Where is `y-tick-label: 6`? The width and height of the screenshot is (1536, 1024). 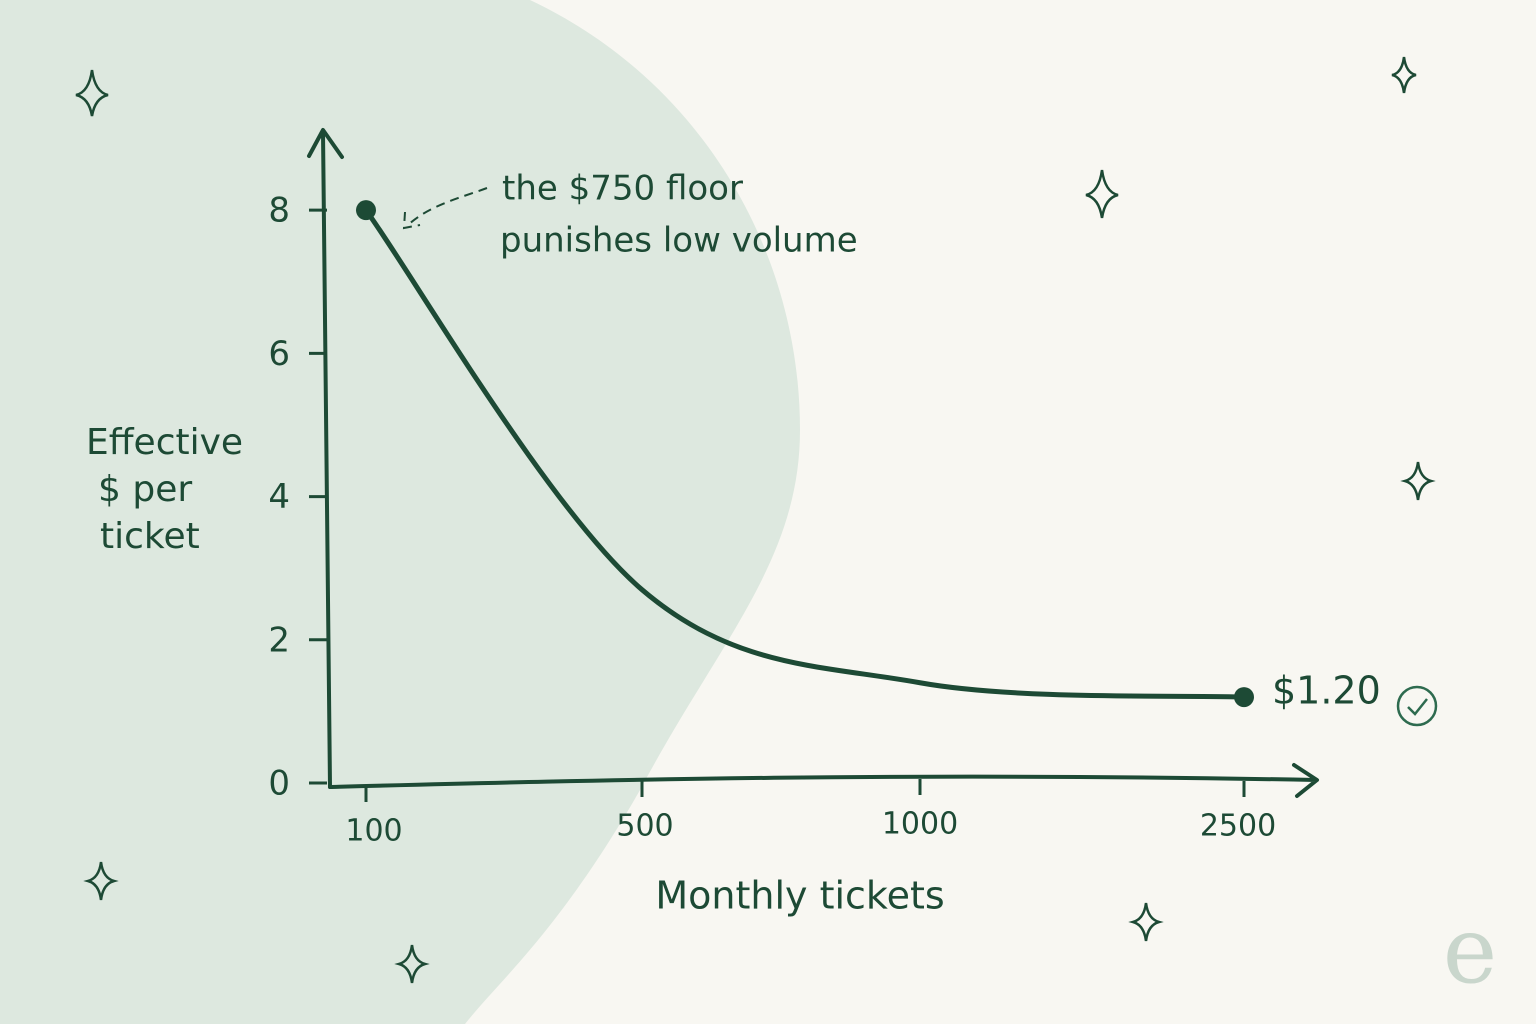 y-tick-label: 6 is located at coordinates (279, 354).